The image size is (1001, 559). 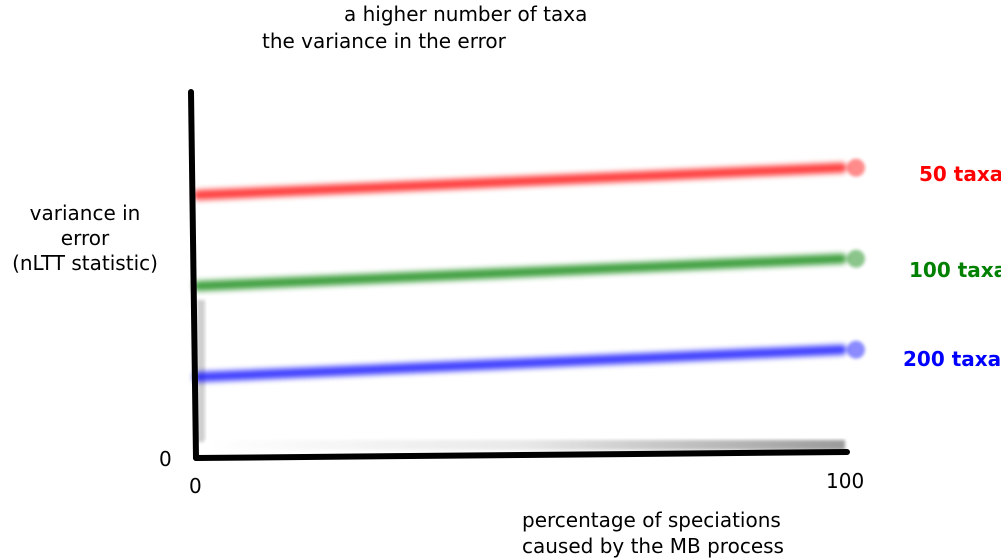 What do you see at coordinates (85, 213) in the screenshot?
I see `y-axis-label-line-1: variance in` at bounding box center [85, 213].